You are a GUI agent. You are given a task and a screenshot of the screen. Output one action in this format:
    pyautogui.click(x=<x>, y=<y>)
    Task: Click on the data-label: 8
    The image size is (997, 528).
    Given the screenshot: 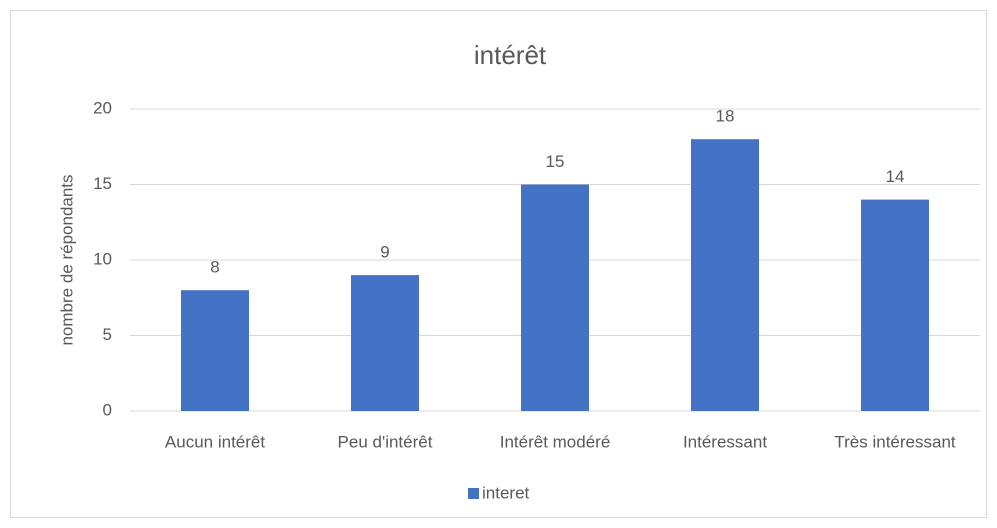 What is the action you would take?
    pyautogui.click(x=214, y=267)
    